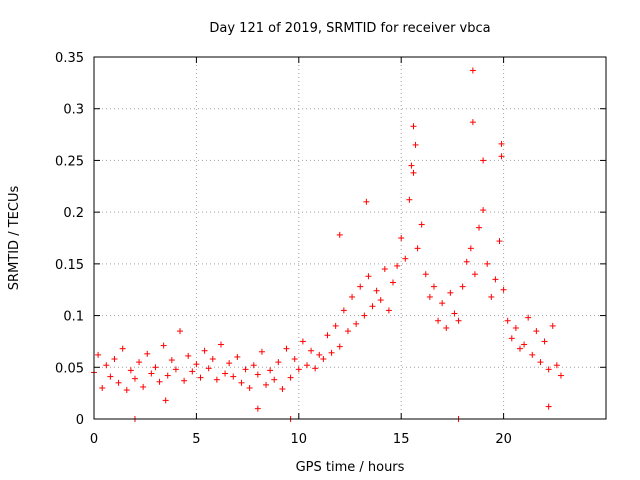 The width and height of the screenshot is (640, 480). Describe the element at coordinates (69, 368) in the screenshot. I see `y-tick-label: 0.05` at that location.